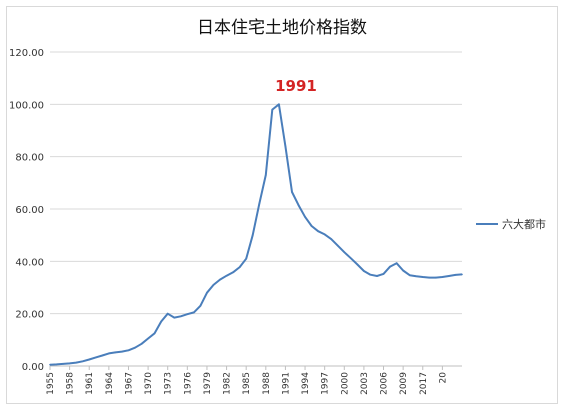 This screenshot has height=412, width=566. What do you see at coordinates (424, 383) in the screenshot?
I see `x-tick-label: 2017` at bounding box center [424, 383].